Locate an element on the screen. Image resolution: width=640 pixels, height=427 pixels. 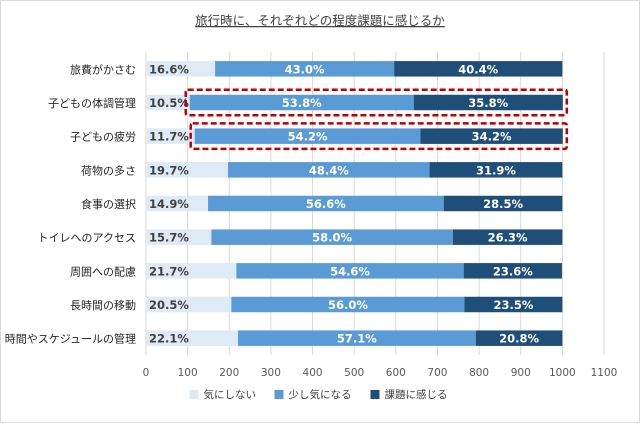
data-label: 54.6% is located at coordinates (350, 271).